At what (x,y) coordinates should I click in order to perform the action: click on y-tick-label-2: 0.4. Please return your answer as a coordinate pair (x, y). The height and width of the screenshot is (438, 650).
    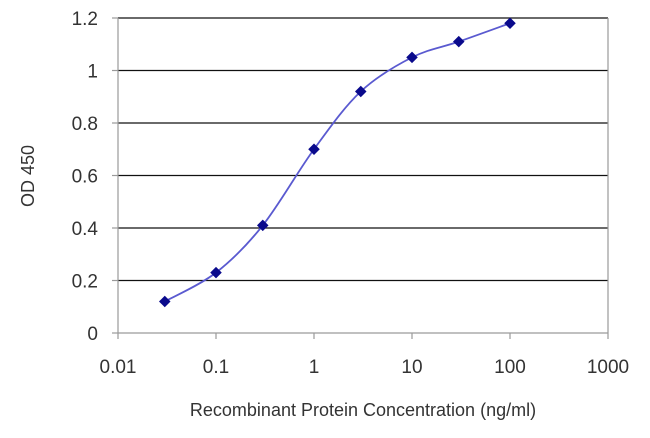
    Looking at the image, I should click on (85, 229).